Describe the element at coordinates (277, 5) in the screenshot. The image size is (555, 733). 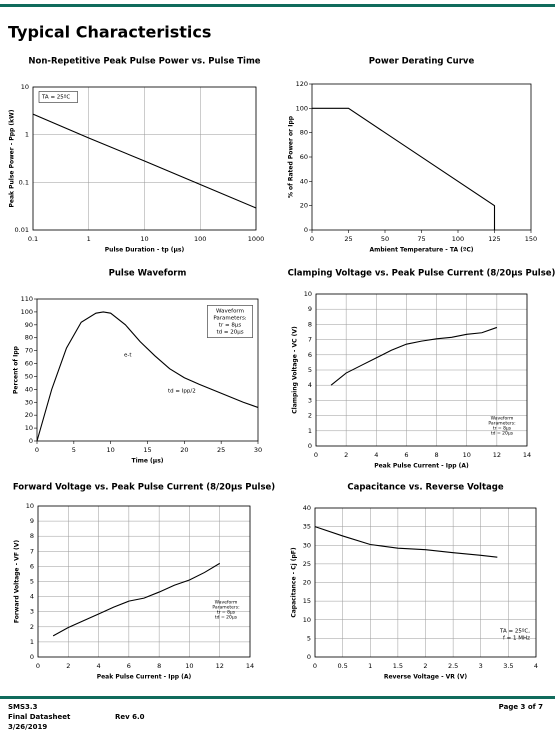
I see `header-rule` at that location.